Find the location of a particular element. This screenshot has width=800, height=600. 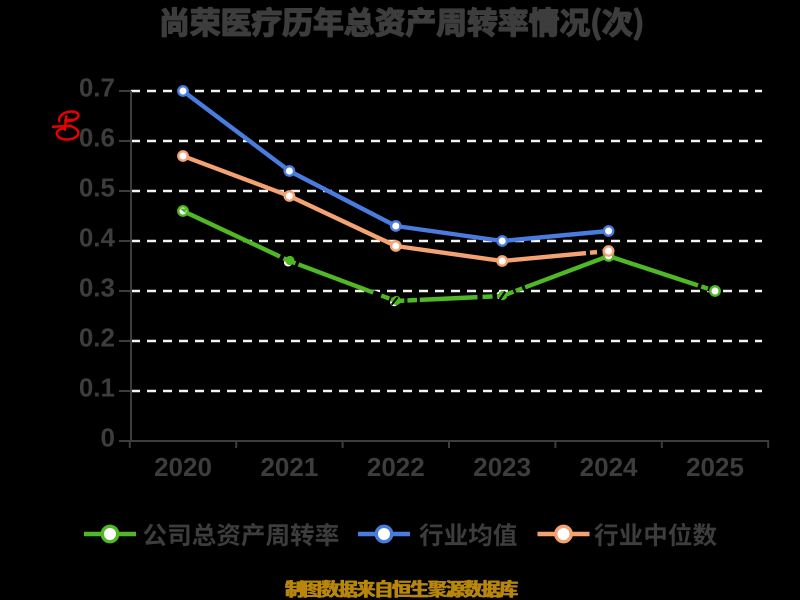

svg-text: 2023 is located at coordinates (502, 467).